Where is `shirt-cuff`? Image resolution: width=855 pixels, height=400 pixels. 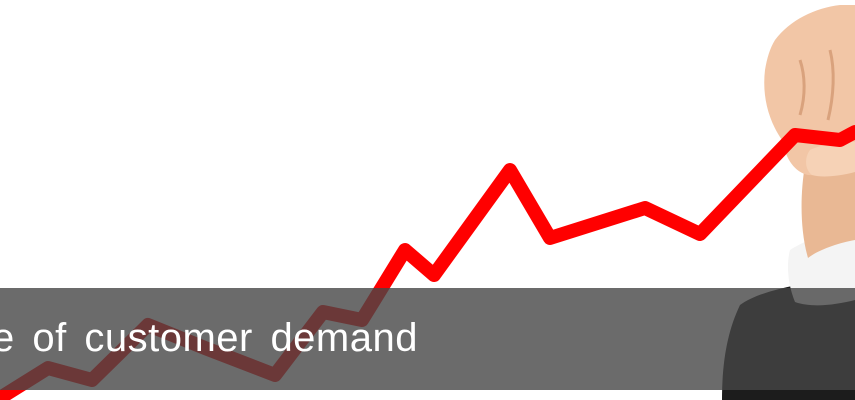
shirt-cuff is located at coordinates (821, 267).